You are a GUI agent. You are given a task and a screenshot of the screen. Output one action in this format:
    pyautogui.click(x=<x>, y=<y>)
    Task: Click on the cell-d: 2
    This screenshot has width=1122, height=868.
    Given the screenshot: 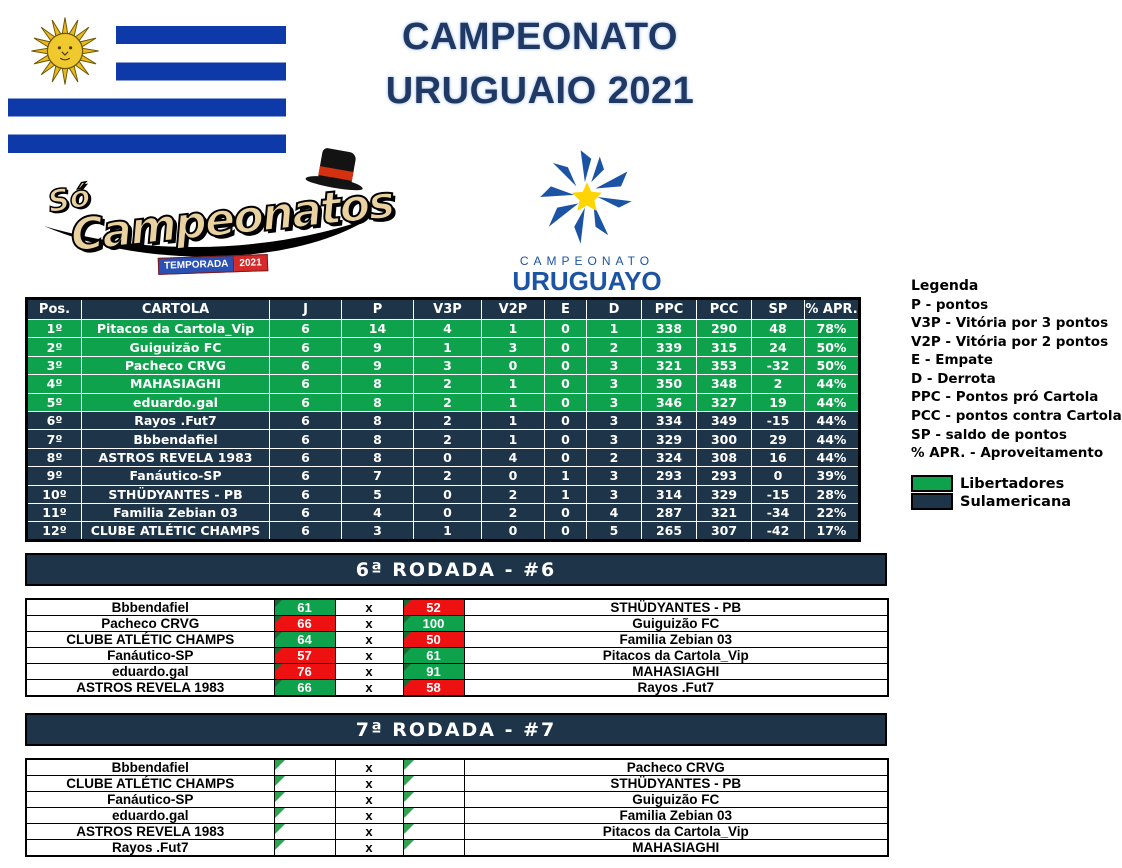 What is the action you would take?
    pyautogui.click(x=614, y=347)
    